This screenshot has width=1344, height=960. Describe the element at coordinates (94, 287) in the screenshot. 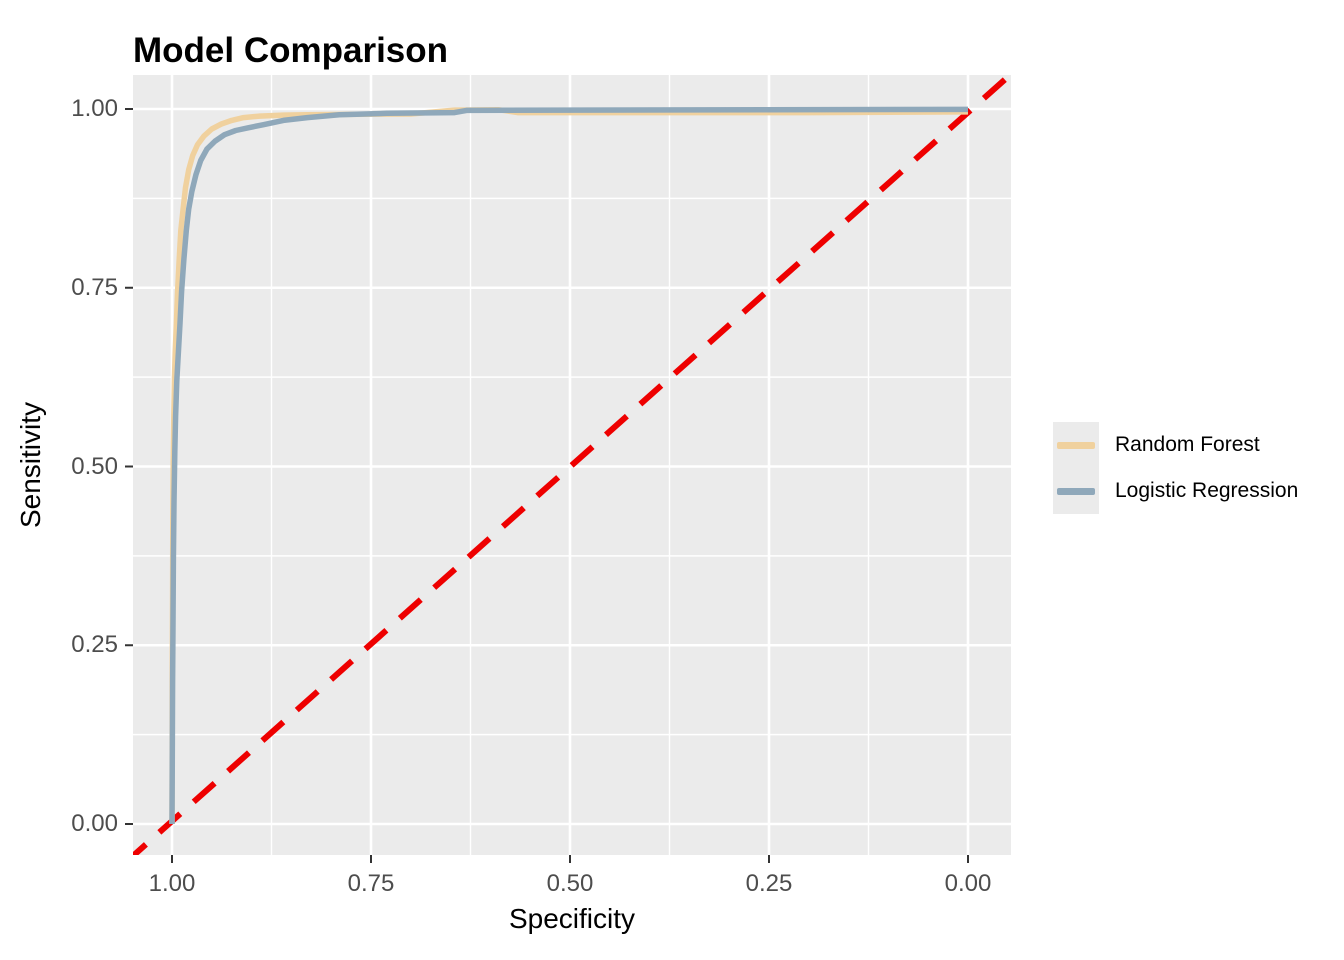

I see `y-tick-label: 0.75` at that location.